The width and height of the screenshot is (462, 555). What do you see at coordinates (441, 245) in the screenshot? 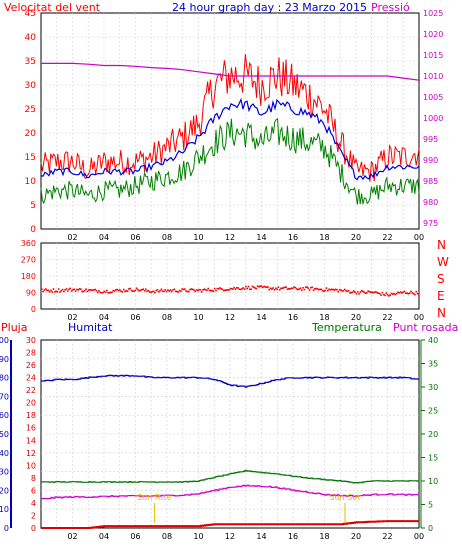
I see `compass-label: N` at bounding box center [441, 245].